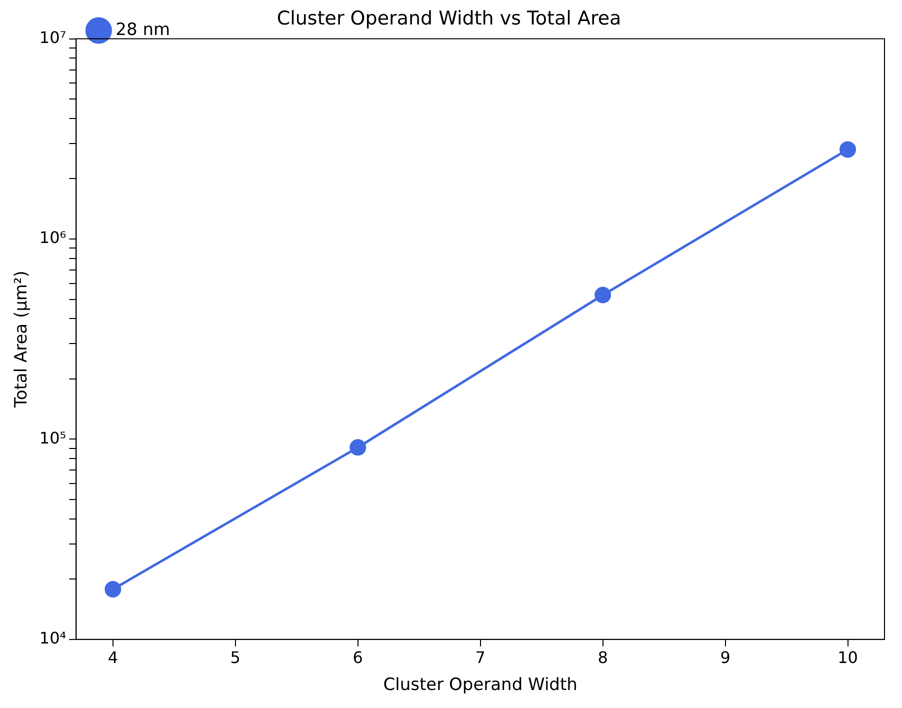  I want to click on y-tick-label: 10⁴, so click(52, 638).